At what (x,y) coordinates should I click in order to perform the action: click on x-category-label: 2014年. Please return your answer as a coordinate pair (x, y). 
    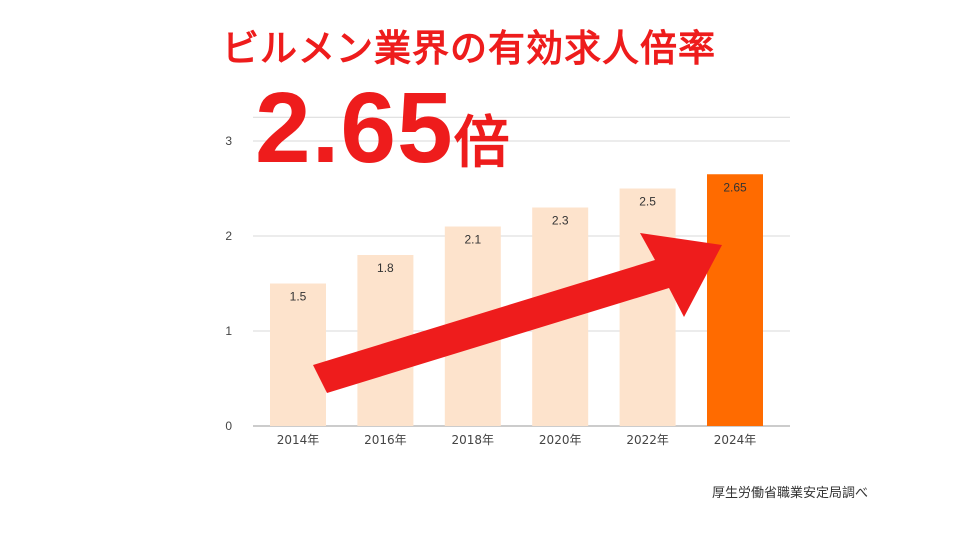
    Looking at the image, I should click on (298, 440).